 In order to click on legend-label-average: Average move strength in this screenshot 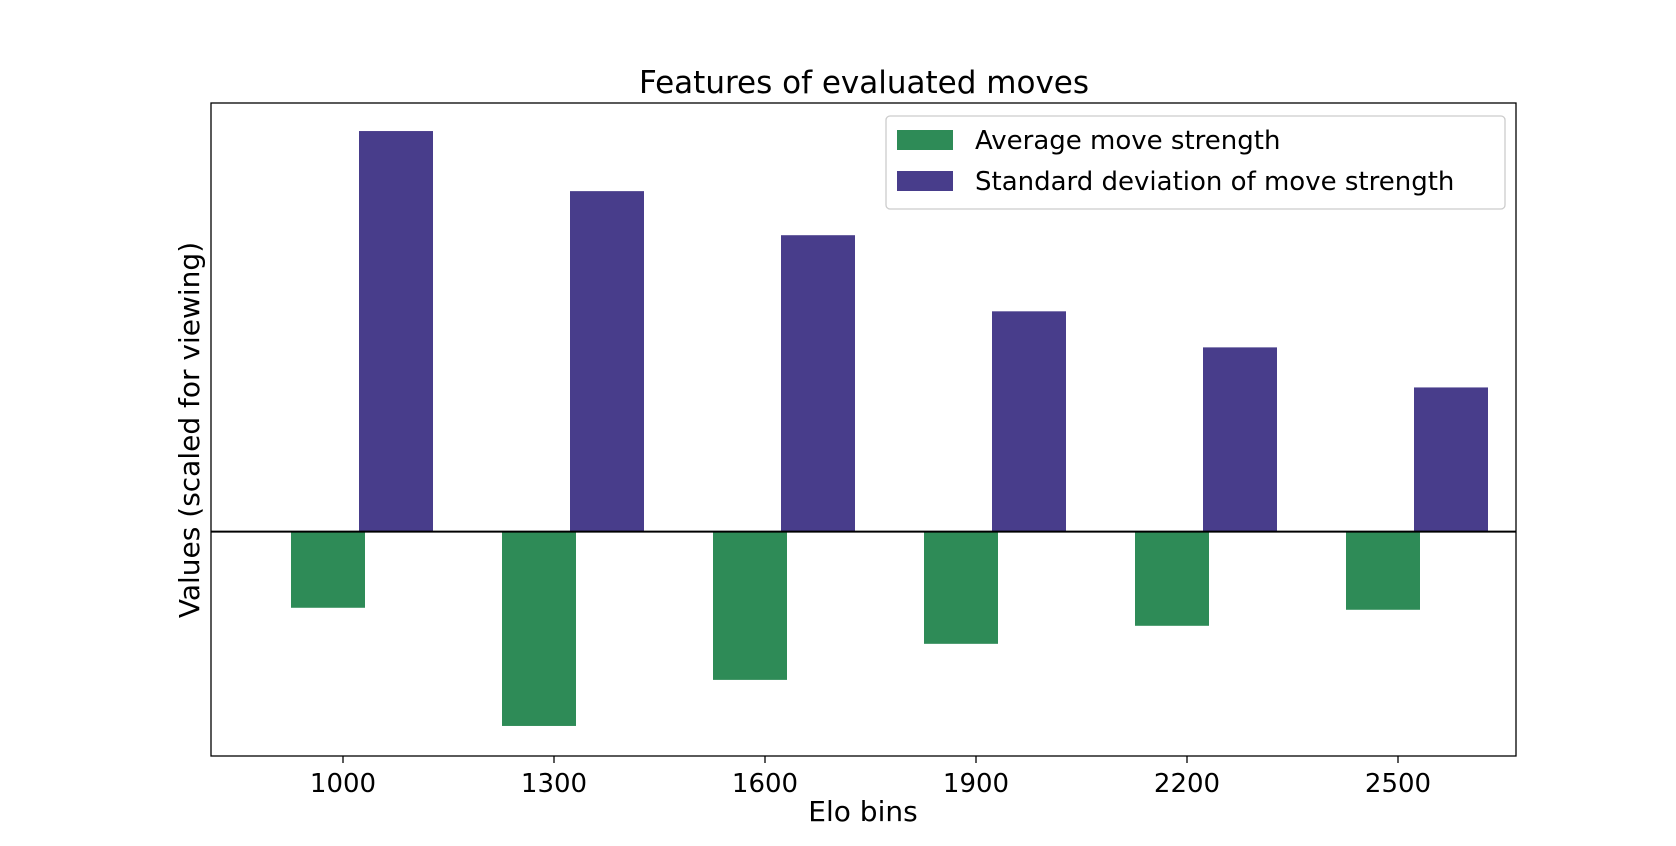, I will do `click(1127, 141)`.